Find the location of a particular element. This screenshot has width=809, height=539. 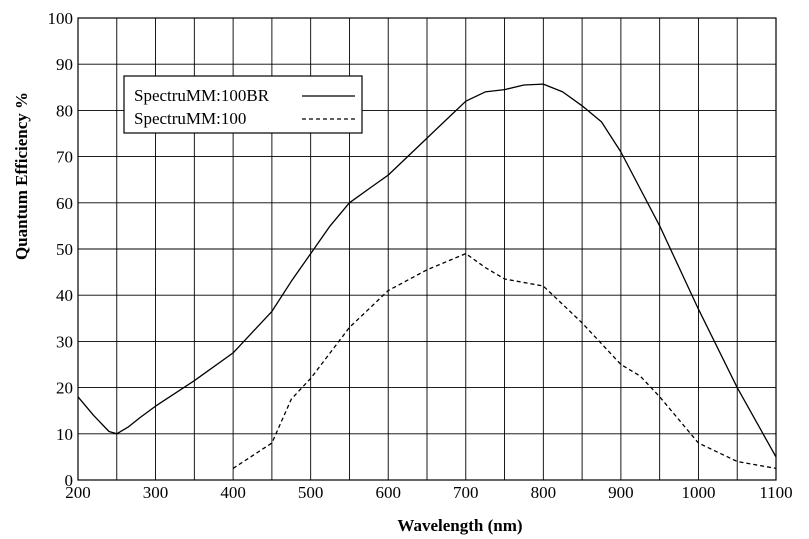

x-tick-label: 700 is located at coordinates (466, 492).